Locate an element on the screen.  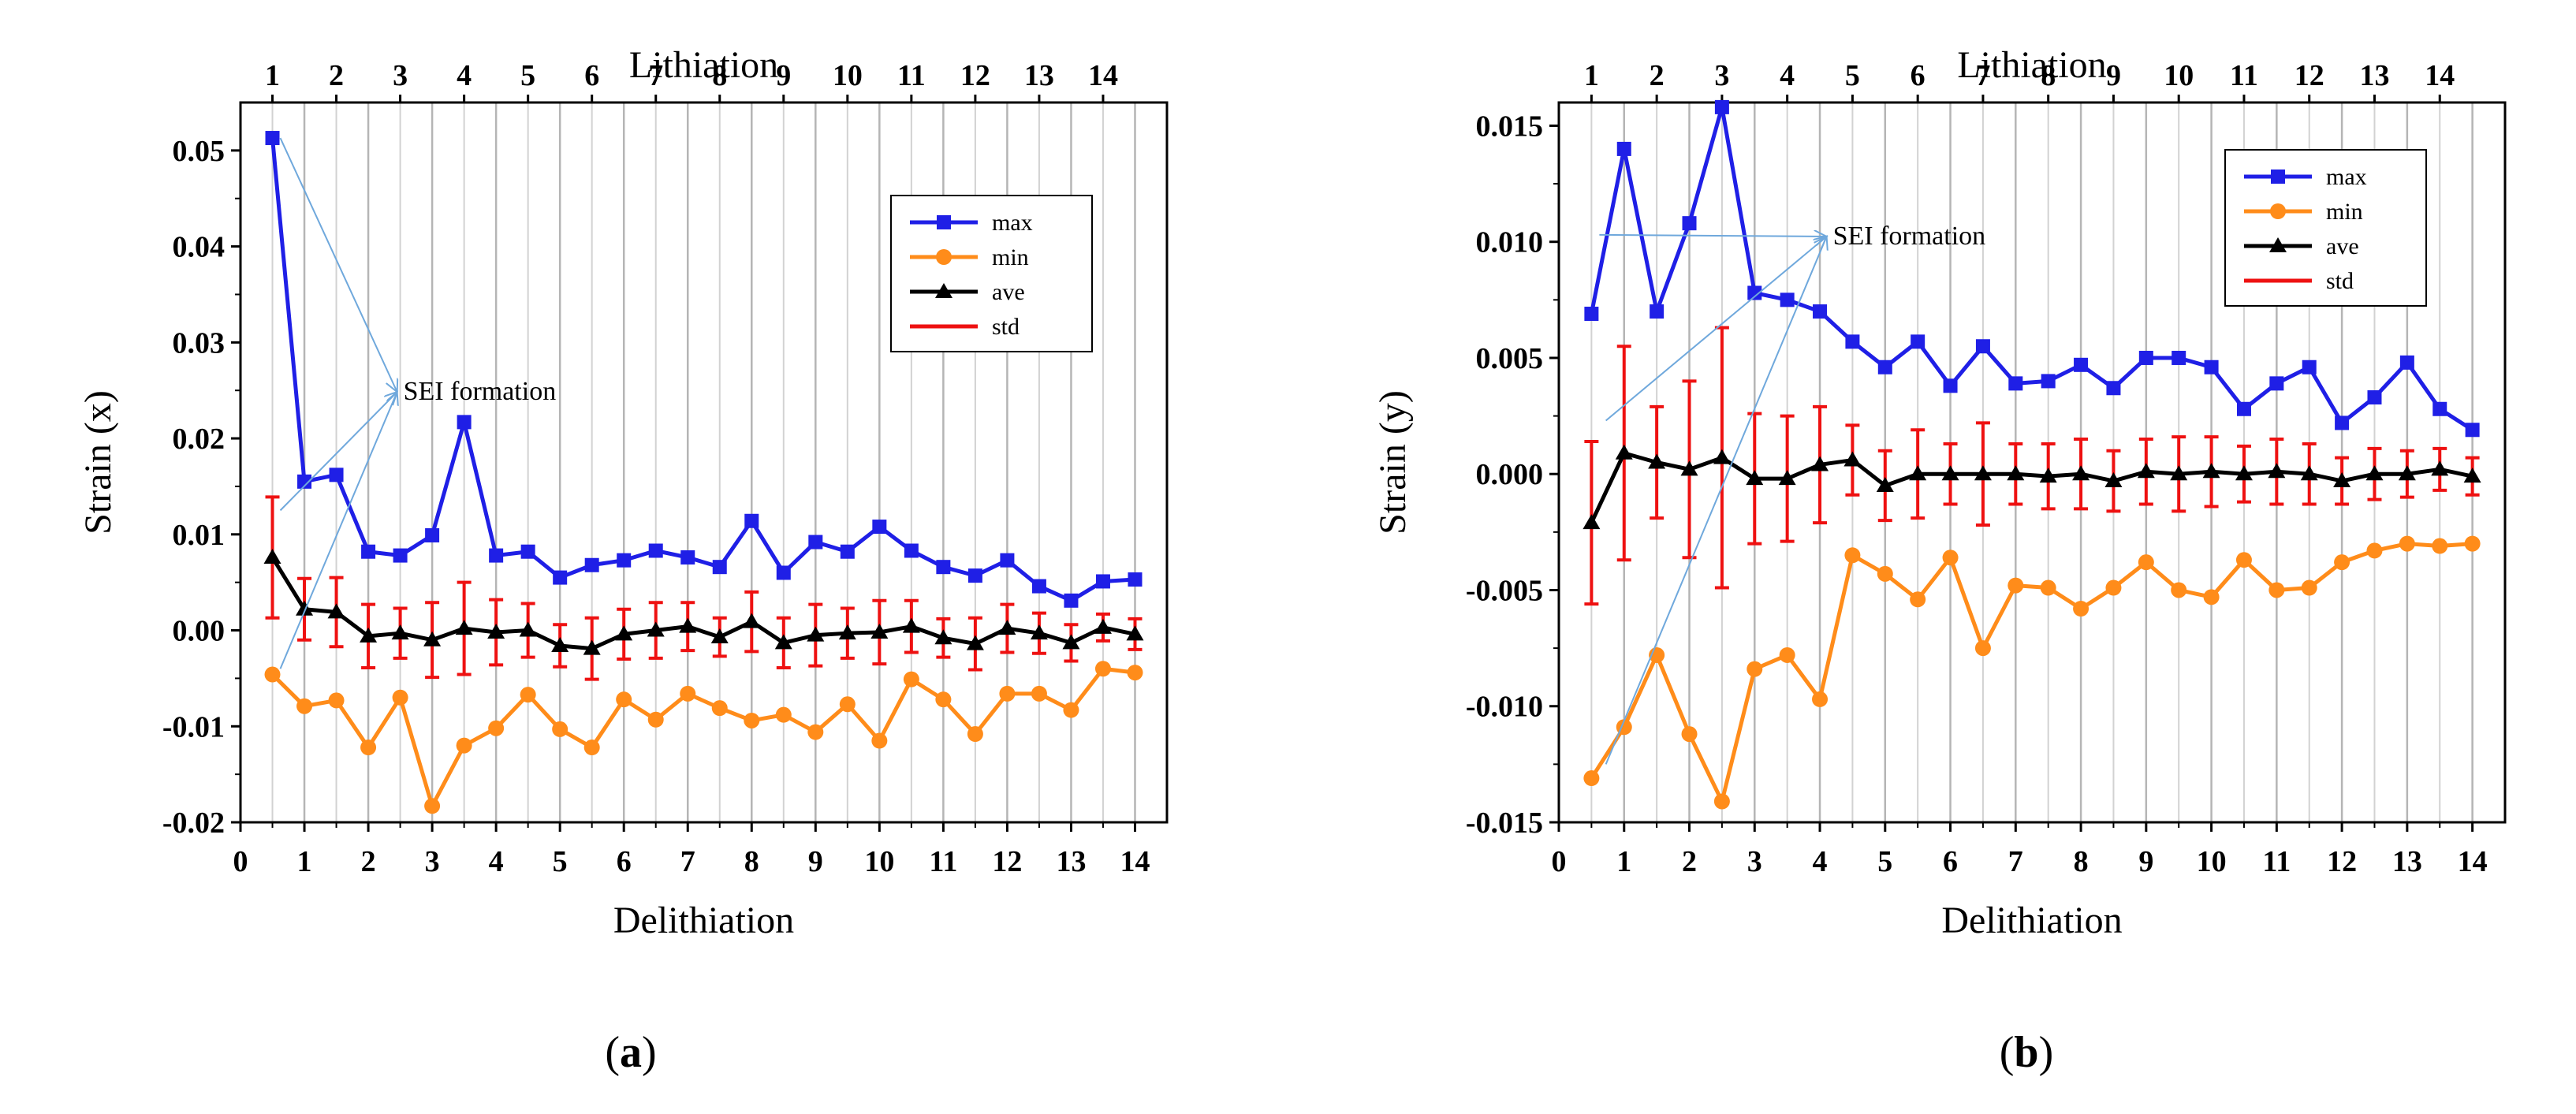
annotation-arrow is located at coordinates (1716, 501).